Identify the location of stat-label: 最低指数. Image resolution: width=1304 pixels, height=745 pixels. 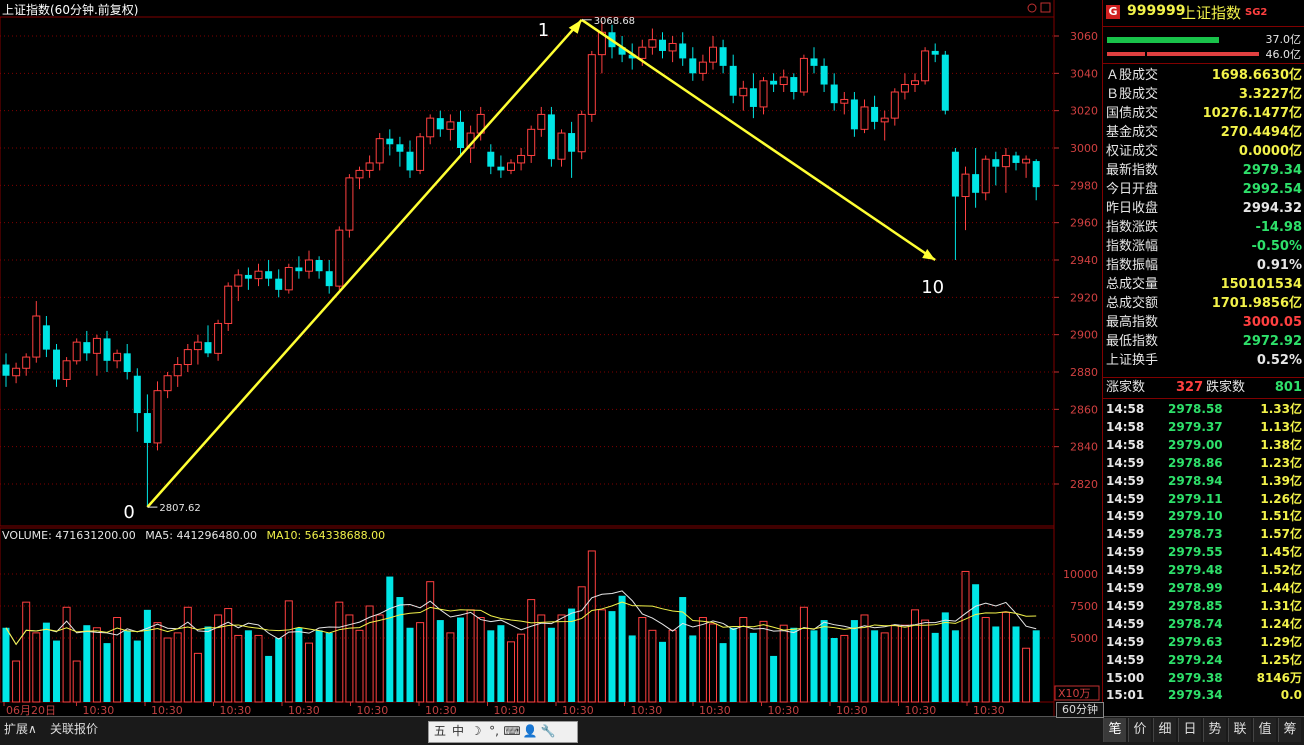
(1132, 341).